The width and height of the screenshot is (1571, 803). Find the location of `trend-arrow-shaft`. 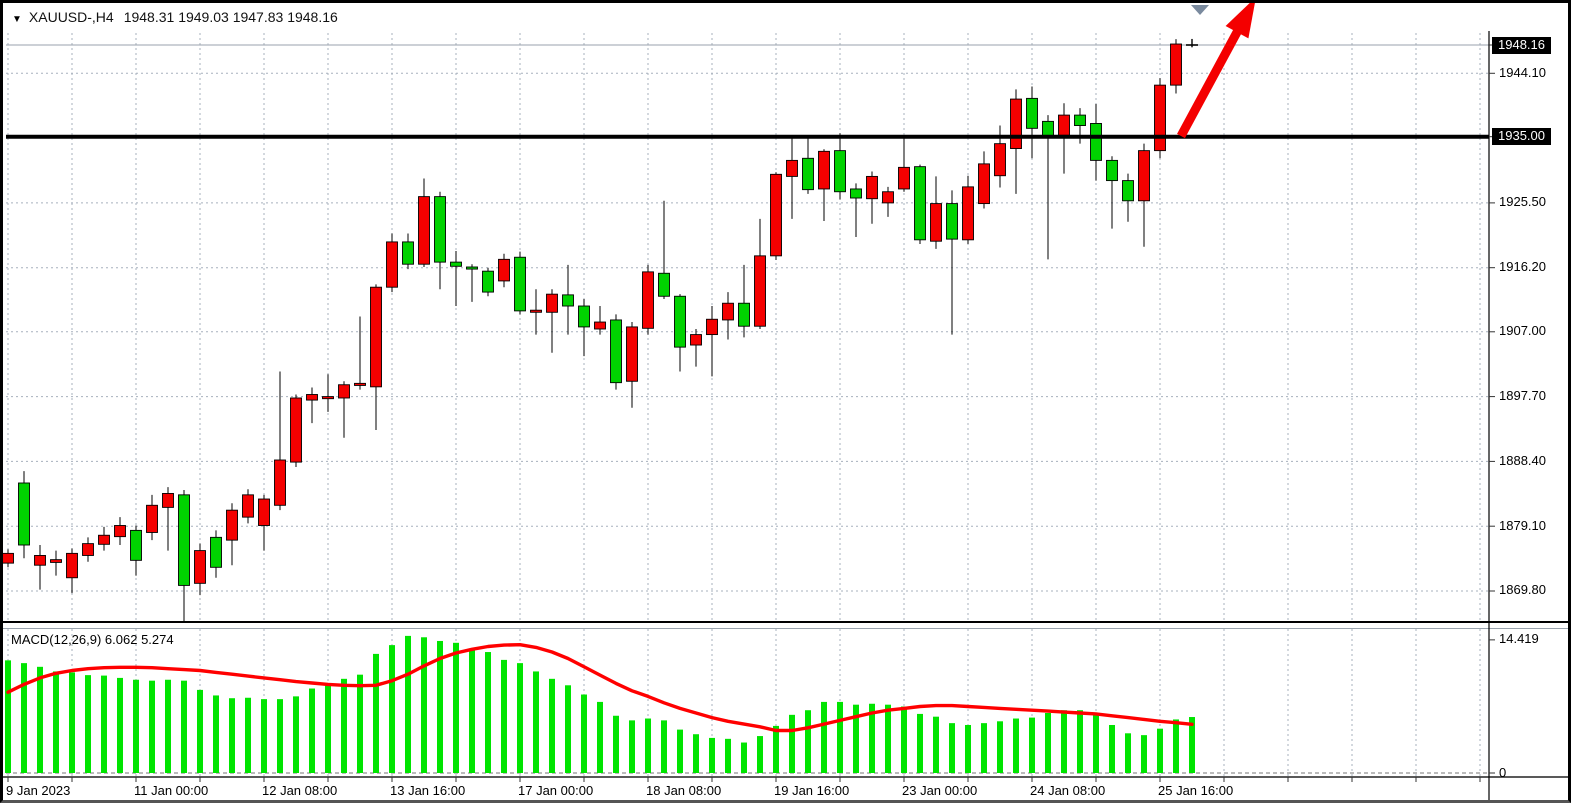

trend-arrow-shaft is located at coordinates (1210, 81).